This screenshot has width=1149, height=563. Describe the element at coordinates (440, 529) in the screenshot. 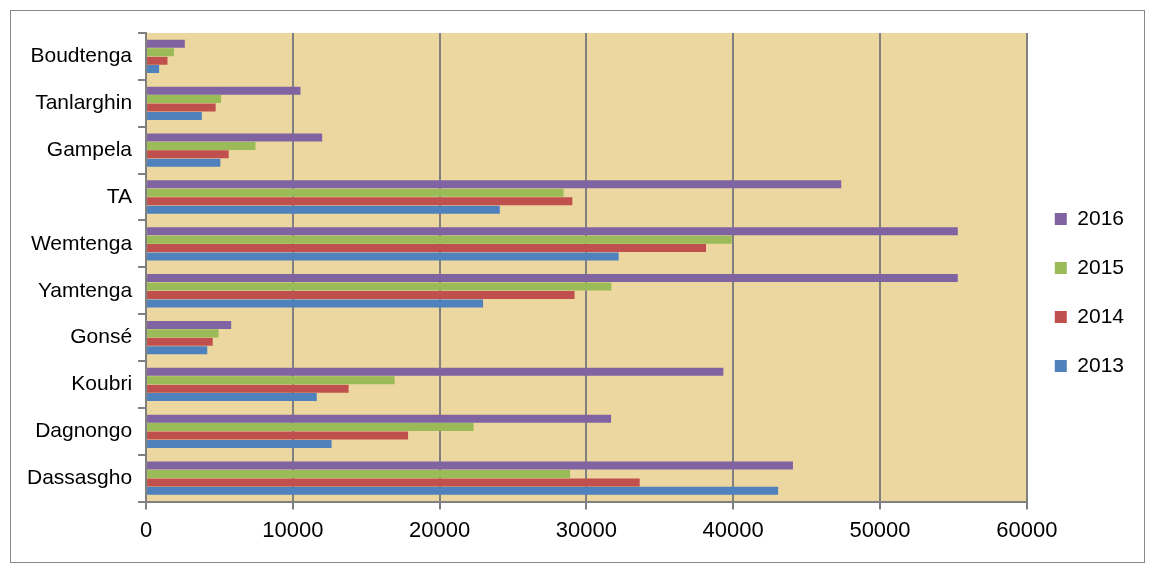

I see `x-tick-label: 20000` at that location.